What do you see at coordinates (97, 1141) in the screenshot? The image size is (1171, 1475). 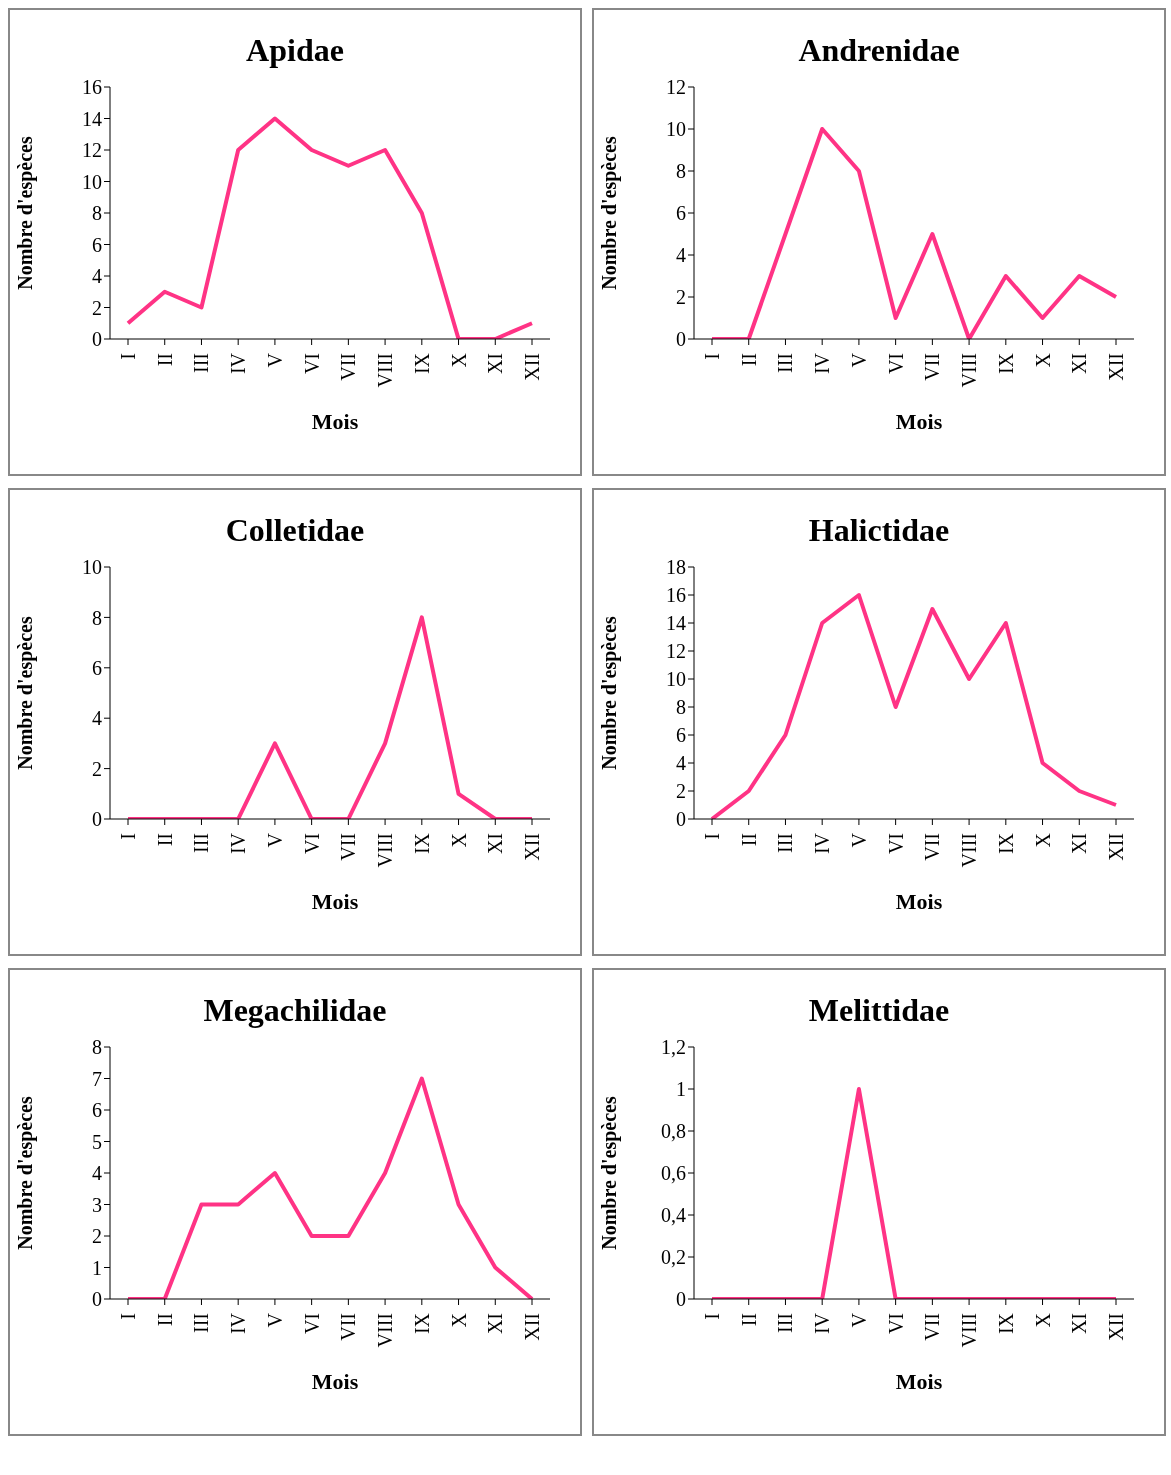 I see `y-tick-label: 5` at bounding box center [97, 1141].